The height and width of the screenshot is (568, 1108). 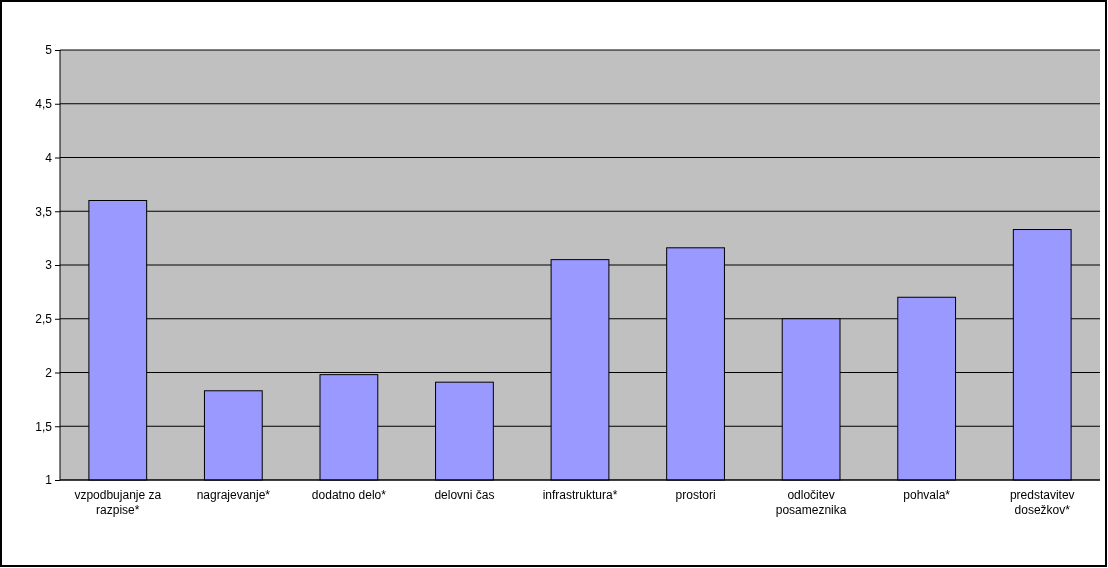 What do you see at coordinates (464, 494) in the screenshot?
I see `x-tick-label: delovni čas` at bounding box center [464, 494].